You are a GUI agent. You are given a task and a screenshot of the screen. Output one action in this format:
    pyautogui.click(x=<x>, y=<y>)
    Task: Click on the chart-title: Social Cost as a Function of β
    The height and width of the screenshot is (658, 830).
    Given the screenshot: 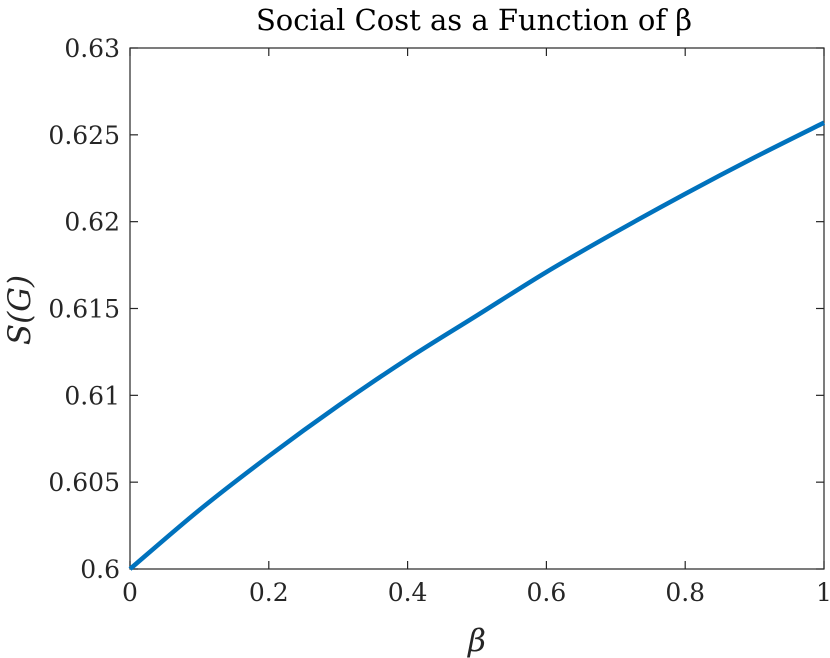 What is the action you would take?
    pyautogui.click(x=474, y=20)
    